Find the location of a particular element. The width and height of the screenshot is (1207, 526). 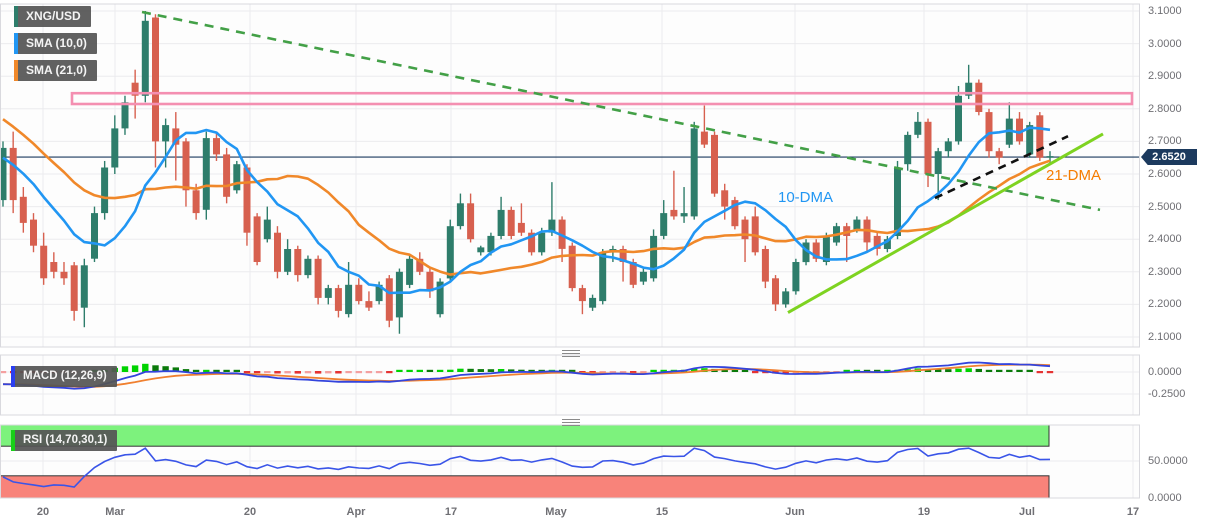

axis-tick-label: 2.9000 is located at coordinates (1165, 76).